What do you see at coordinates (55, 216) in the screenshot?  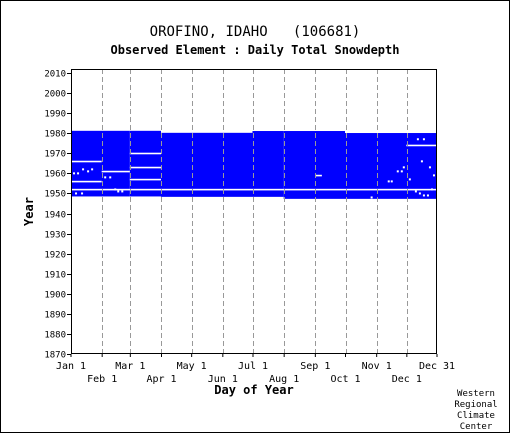 I see `y-tick-label: 1940` at bounding box center [55, 216].